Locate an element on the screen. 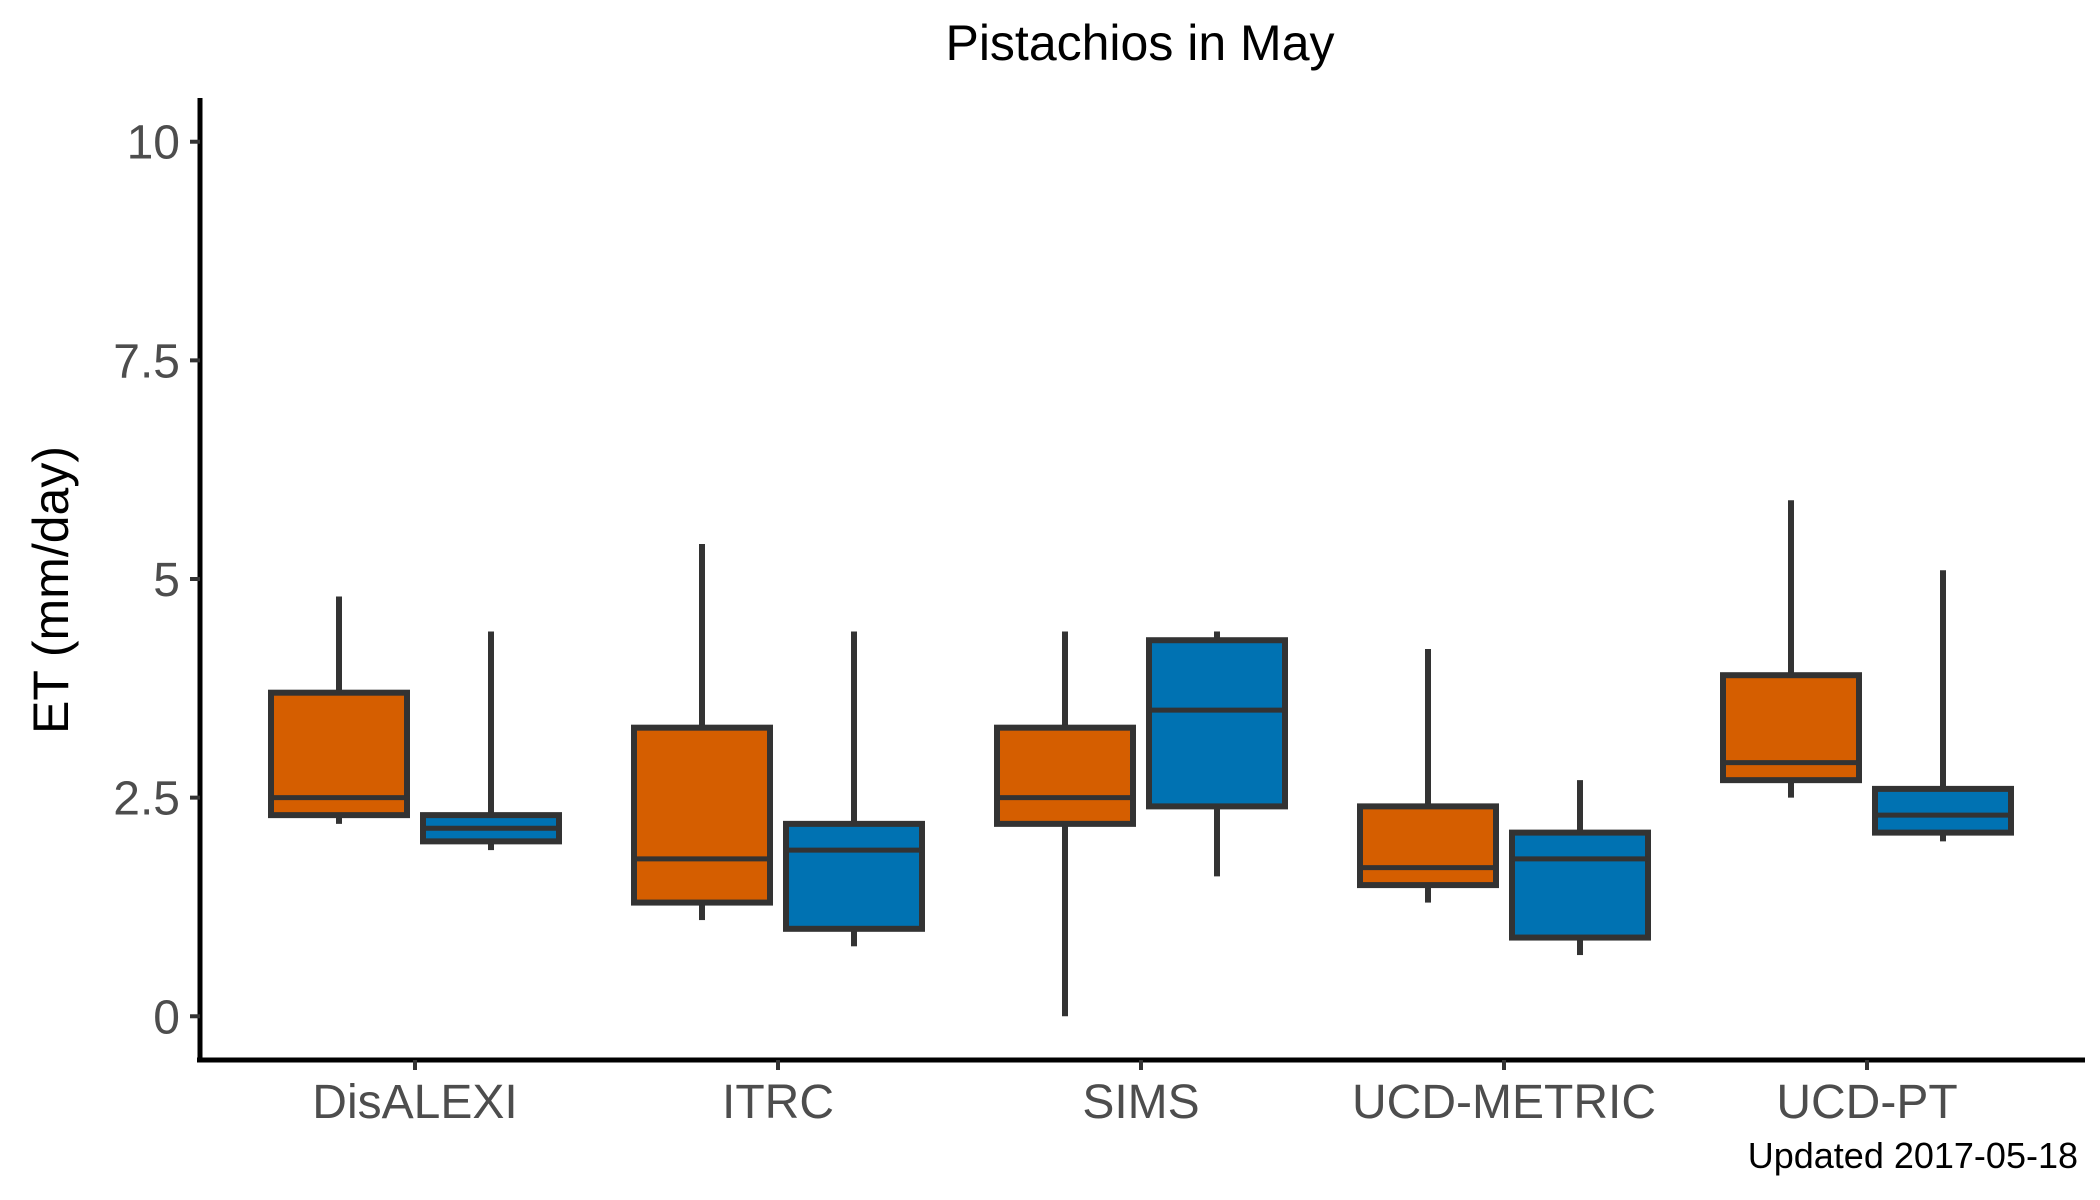 This screenshot has height=1200, width=2100. chart-title: Pistachios in May is located at coordinates (1139, 43).